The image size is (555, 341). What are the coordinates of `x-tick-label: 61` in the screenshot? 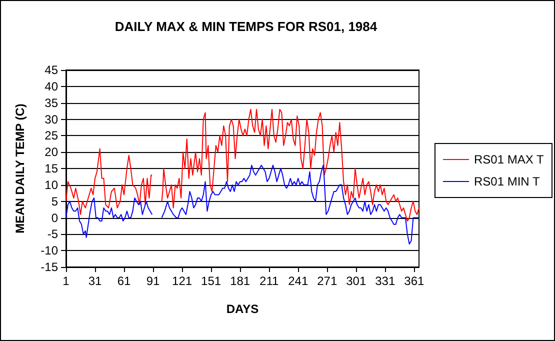 It's located at (124, 281).